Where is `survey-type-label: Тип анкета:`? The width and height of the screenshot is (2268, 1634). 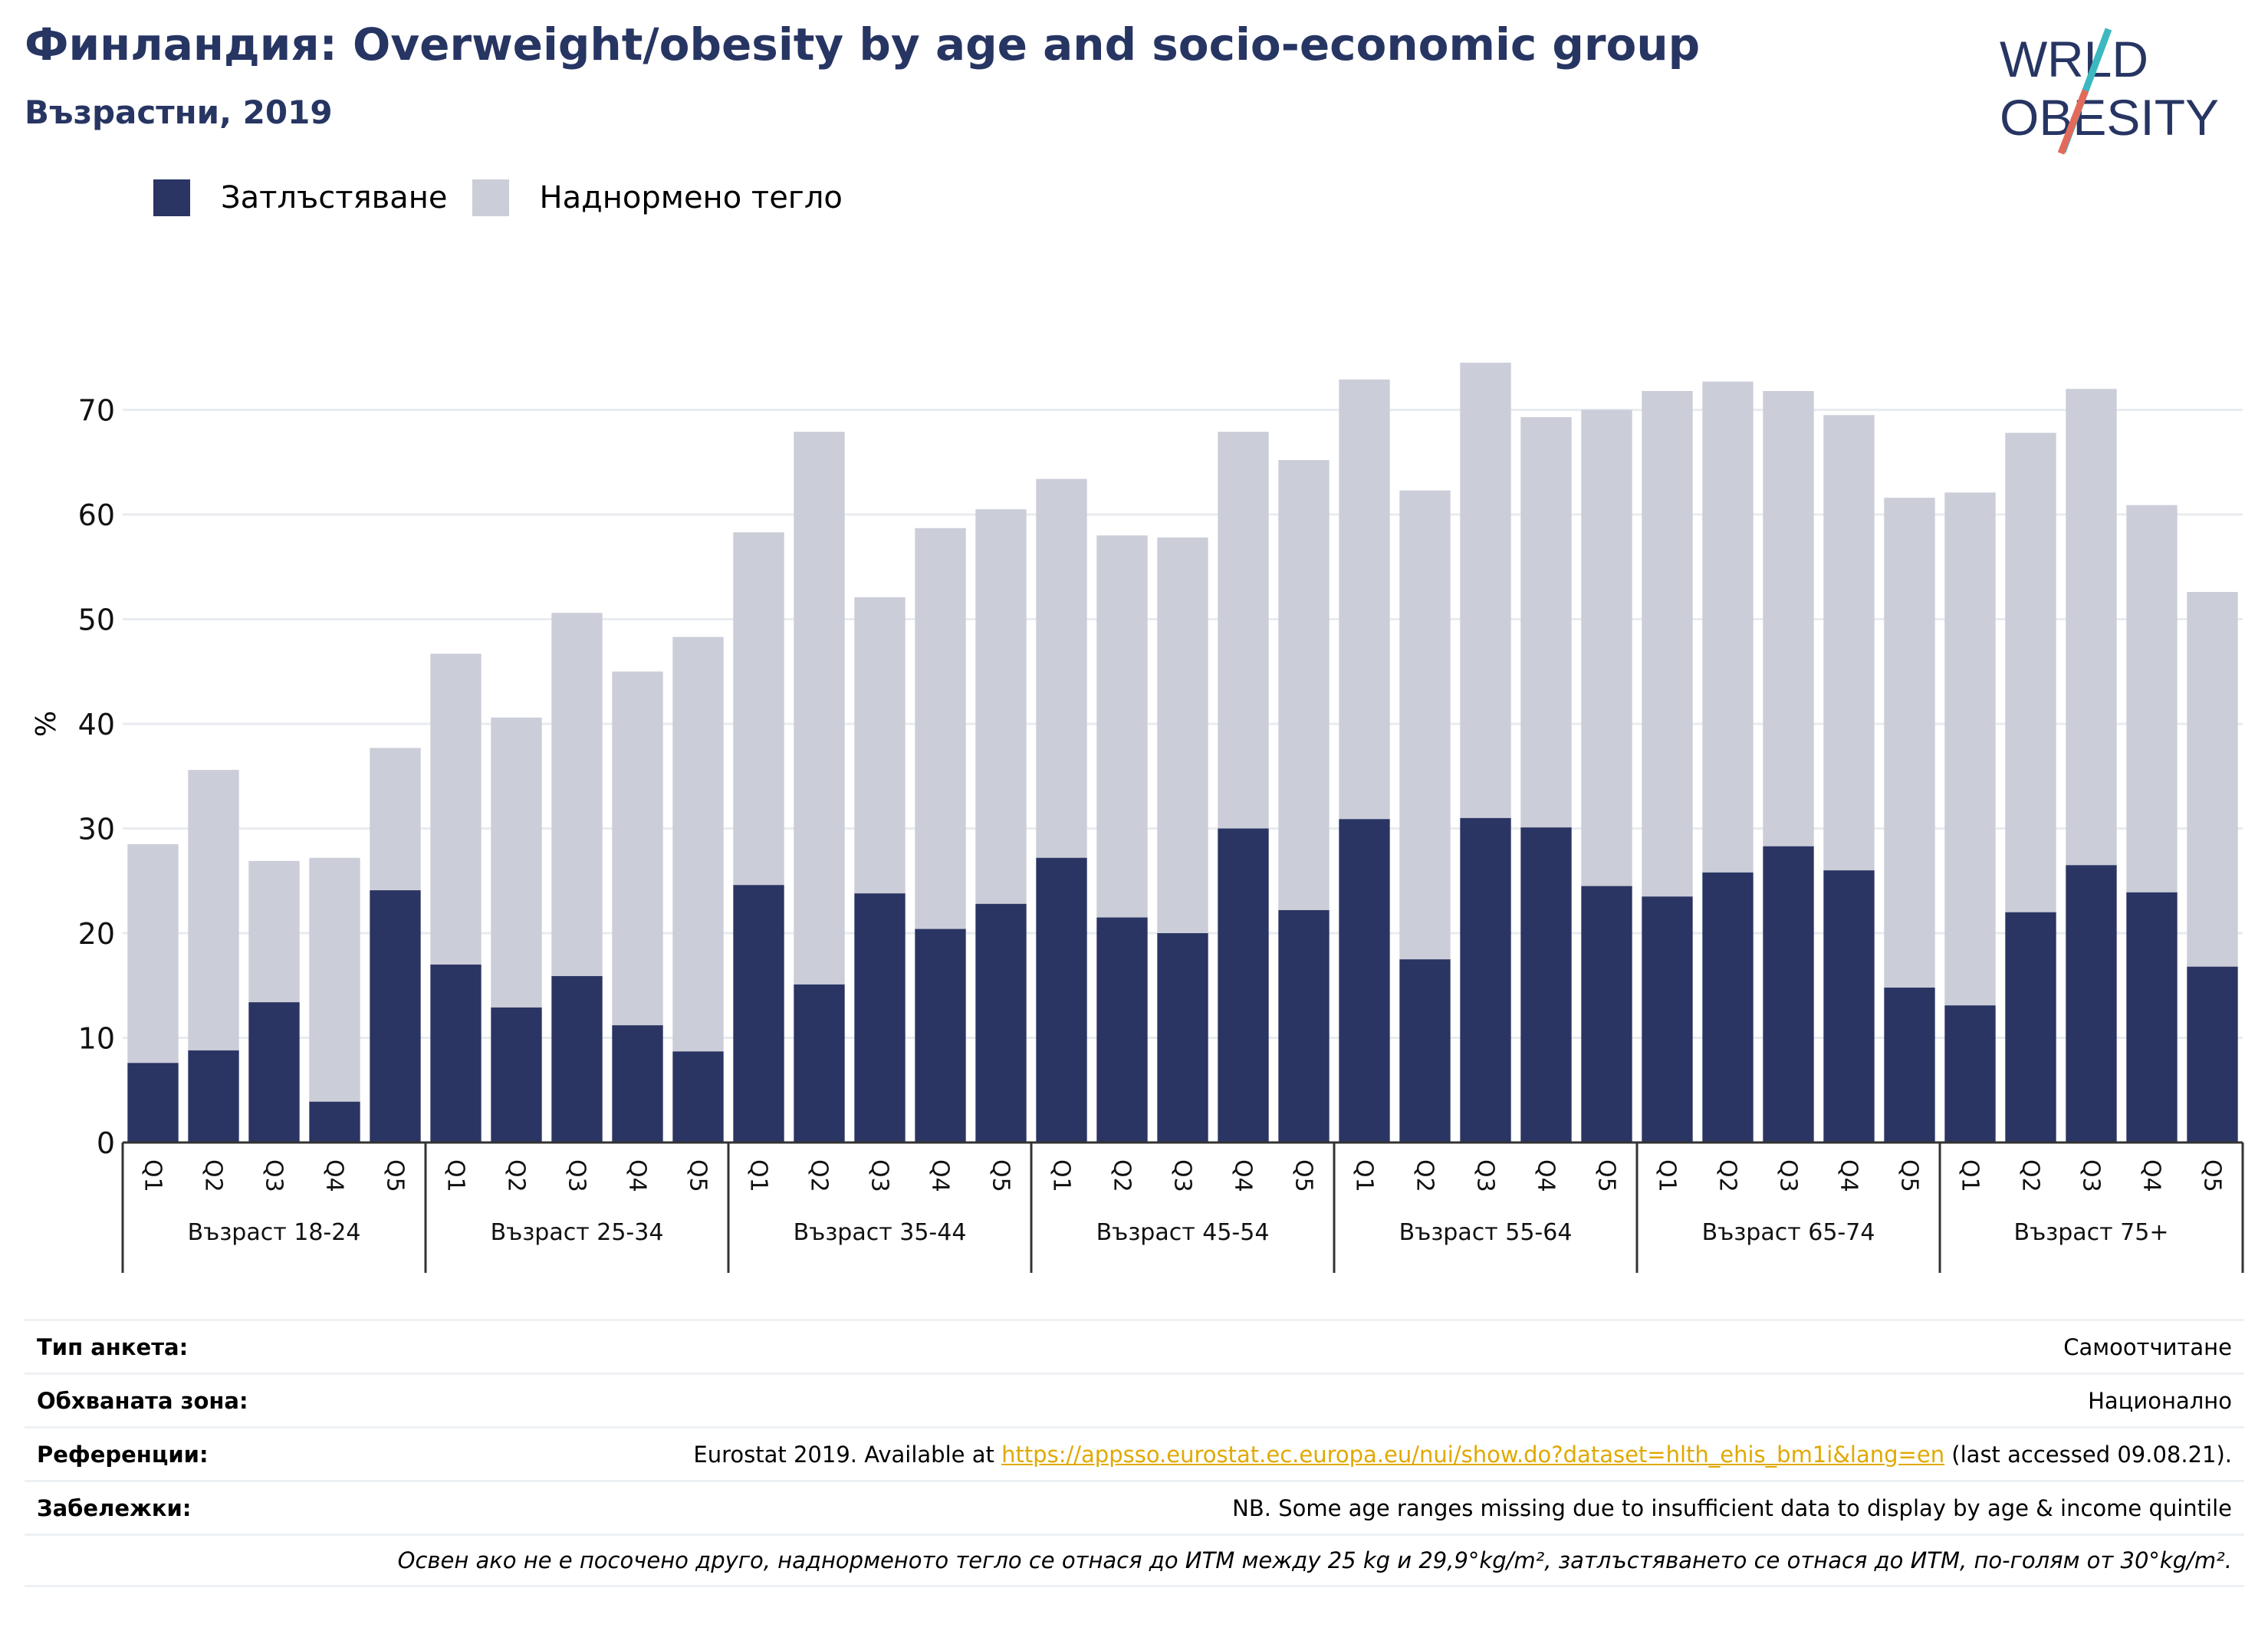 survey-type-label: Тип анкета: is located at coordinates (113, 1347).